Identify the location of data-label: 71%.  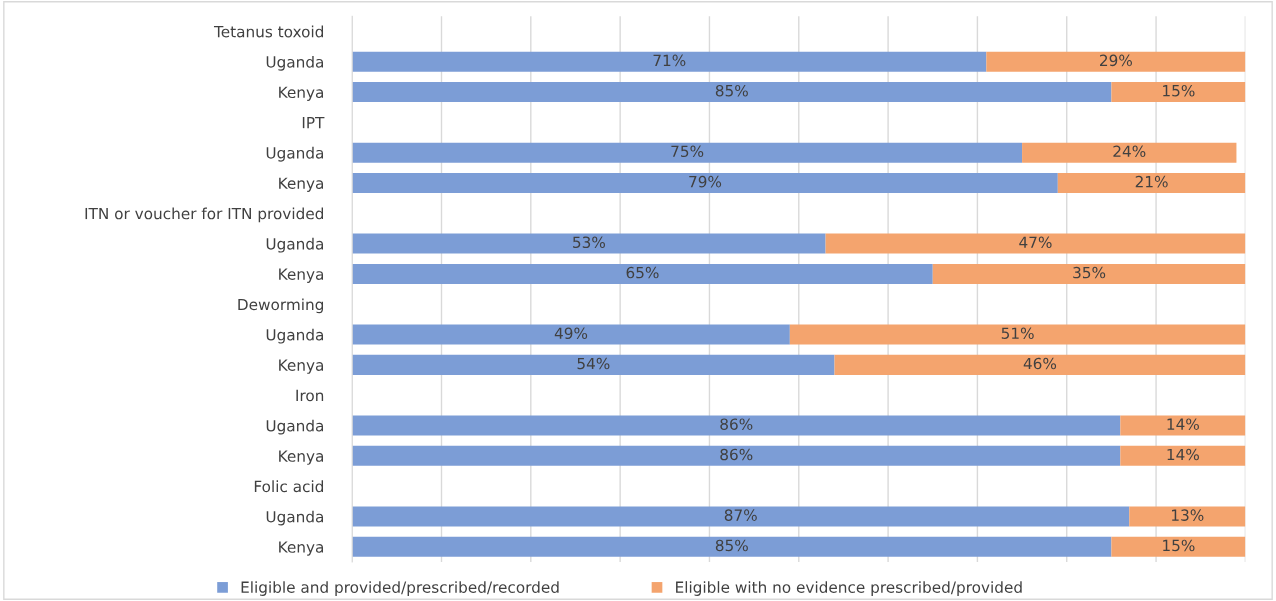
(669, 60).